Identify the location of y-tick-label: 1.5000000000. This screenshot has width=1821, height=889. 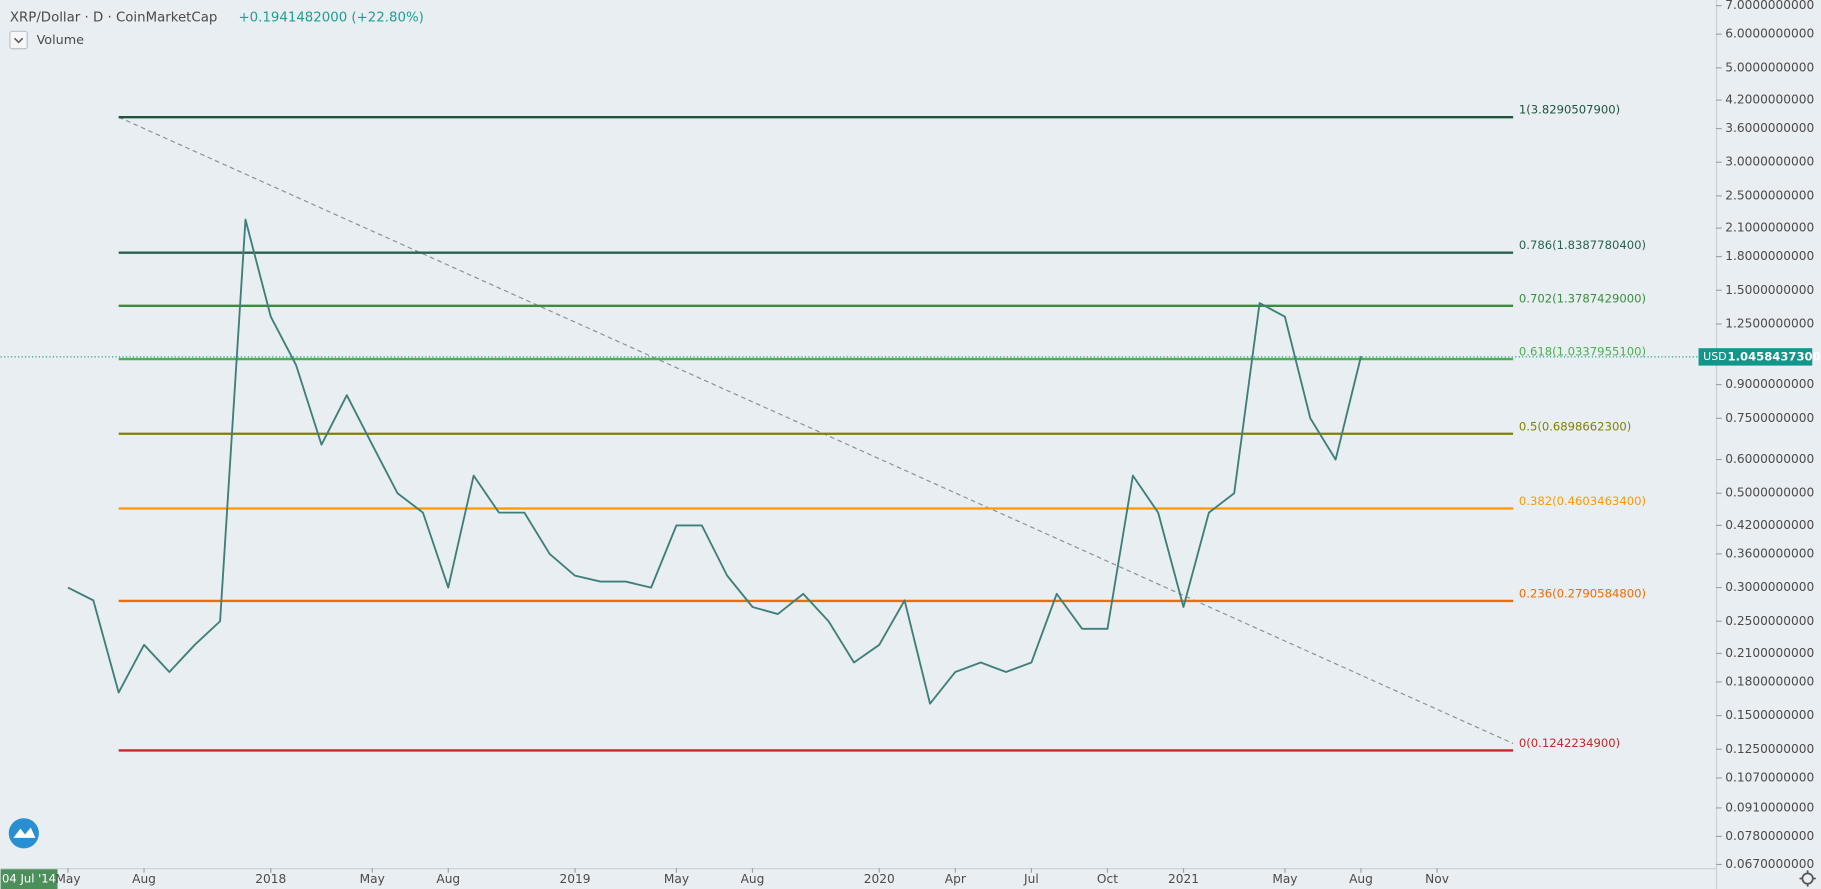
(1769, 290).